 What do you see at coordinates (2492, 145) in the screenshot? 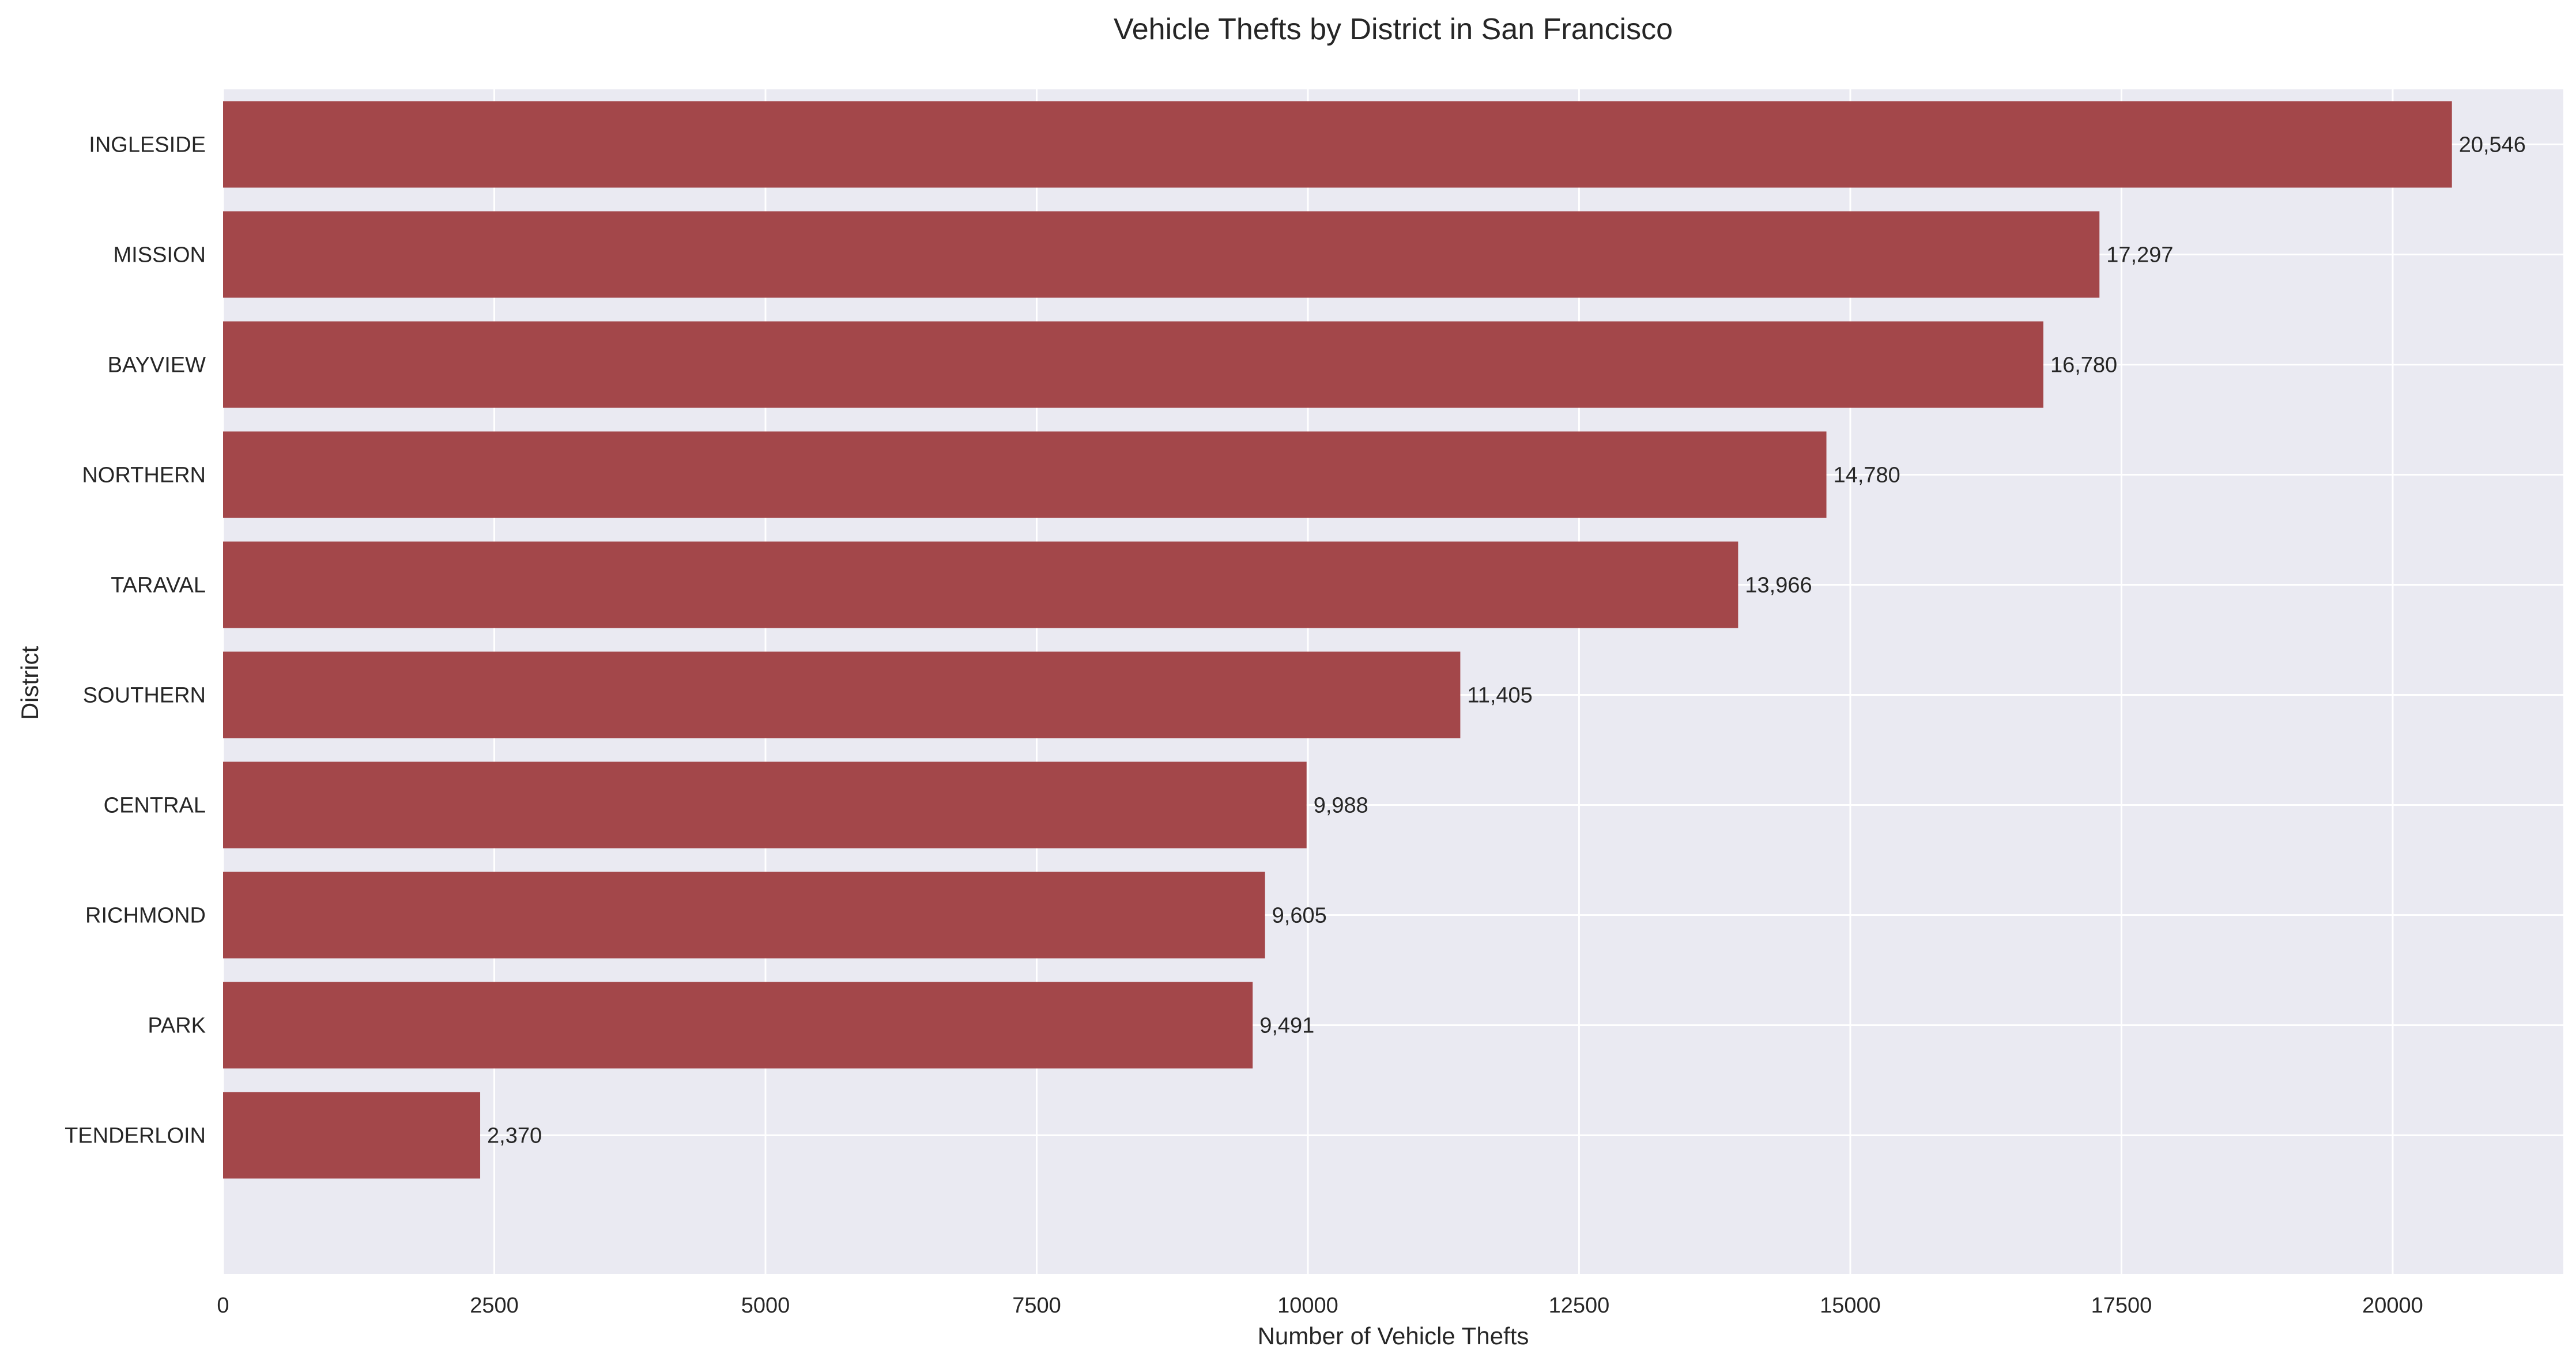
I see `data-label-ingleside: 20,546` at bounding box center [2492, 145].